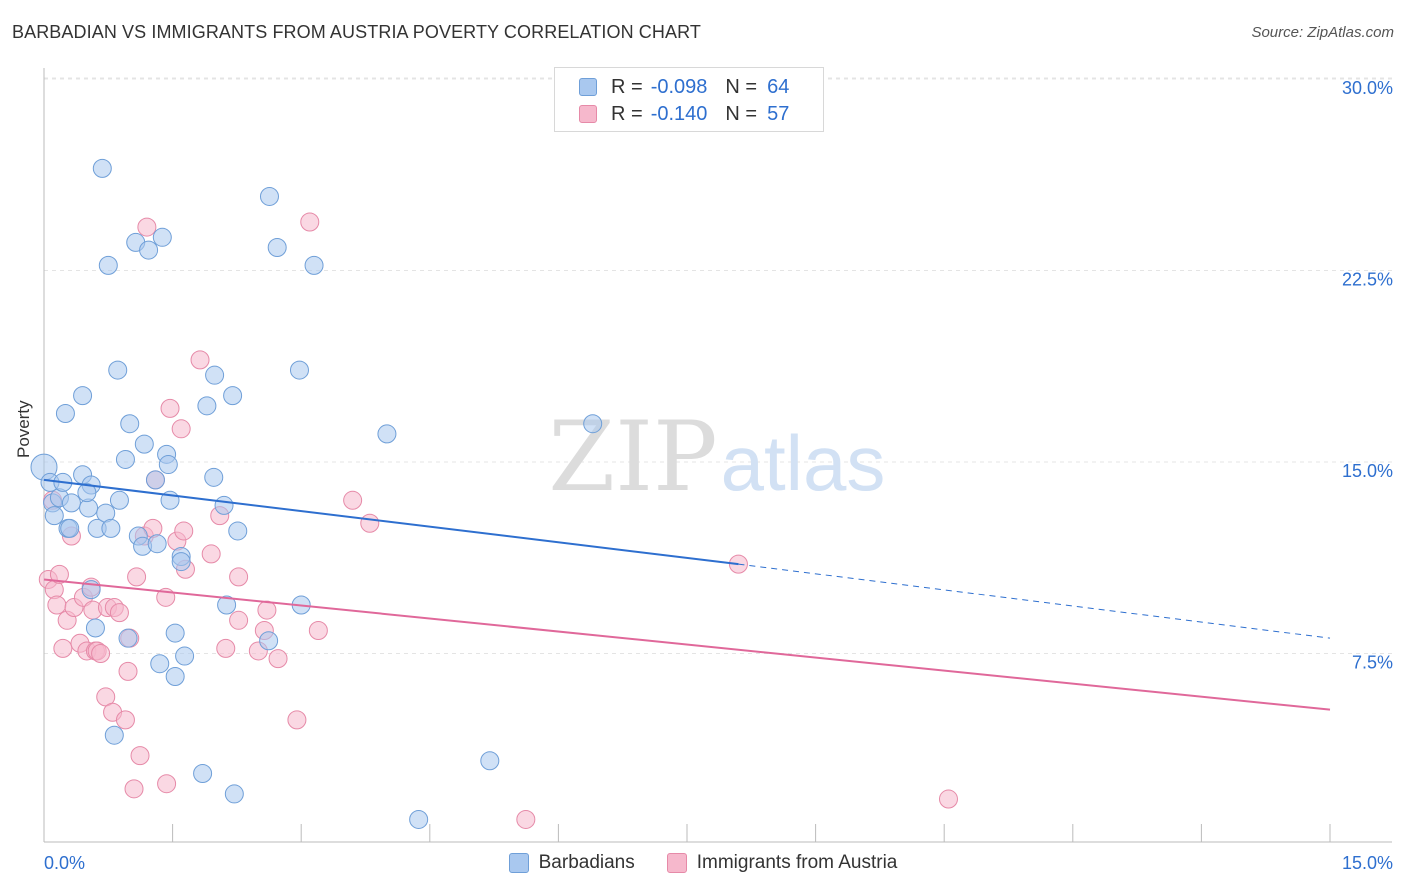 The width and height of the screenshot is (1406, 892). Describe the element at coordinates (781, 863) in the screenshot. I see `legend-item-austria: Immigrants from Austria` at that location.